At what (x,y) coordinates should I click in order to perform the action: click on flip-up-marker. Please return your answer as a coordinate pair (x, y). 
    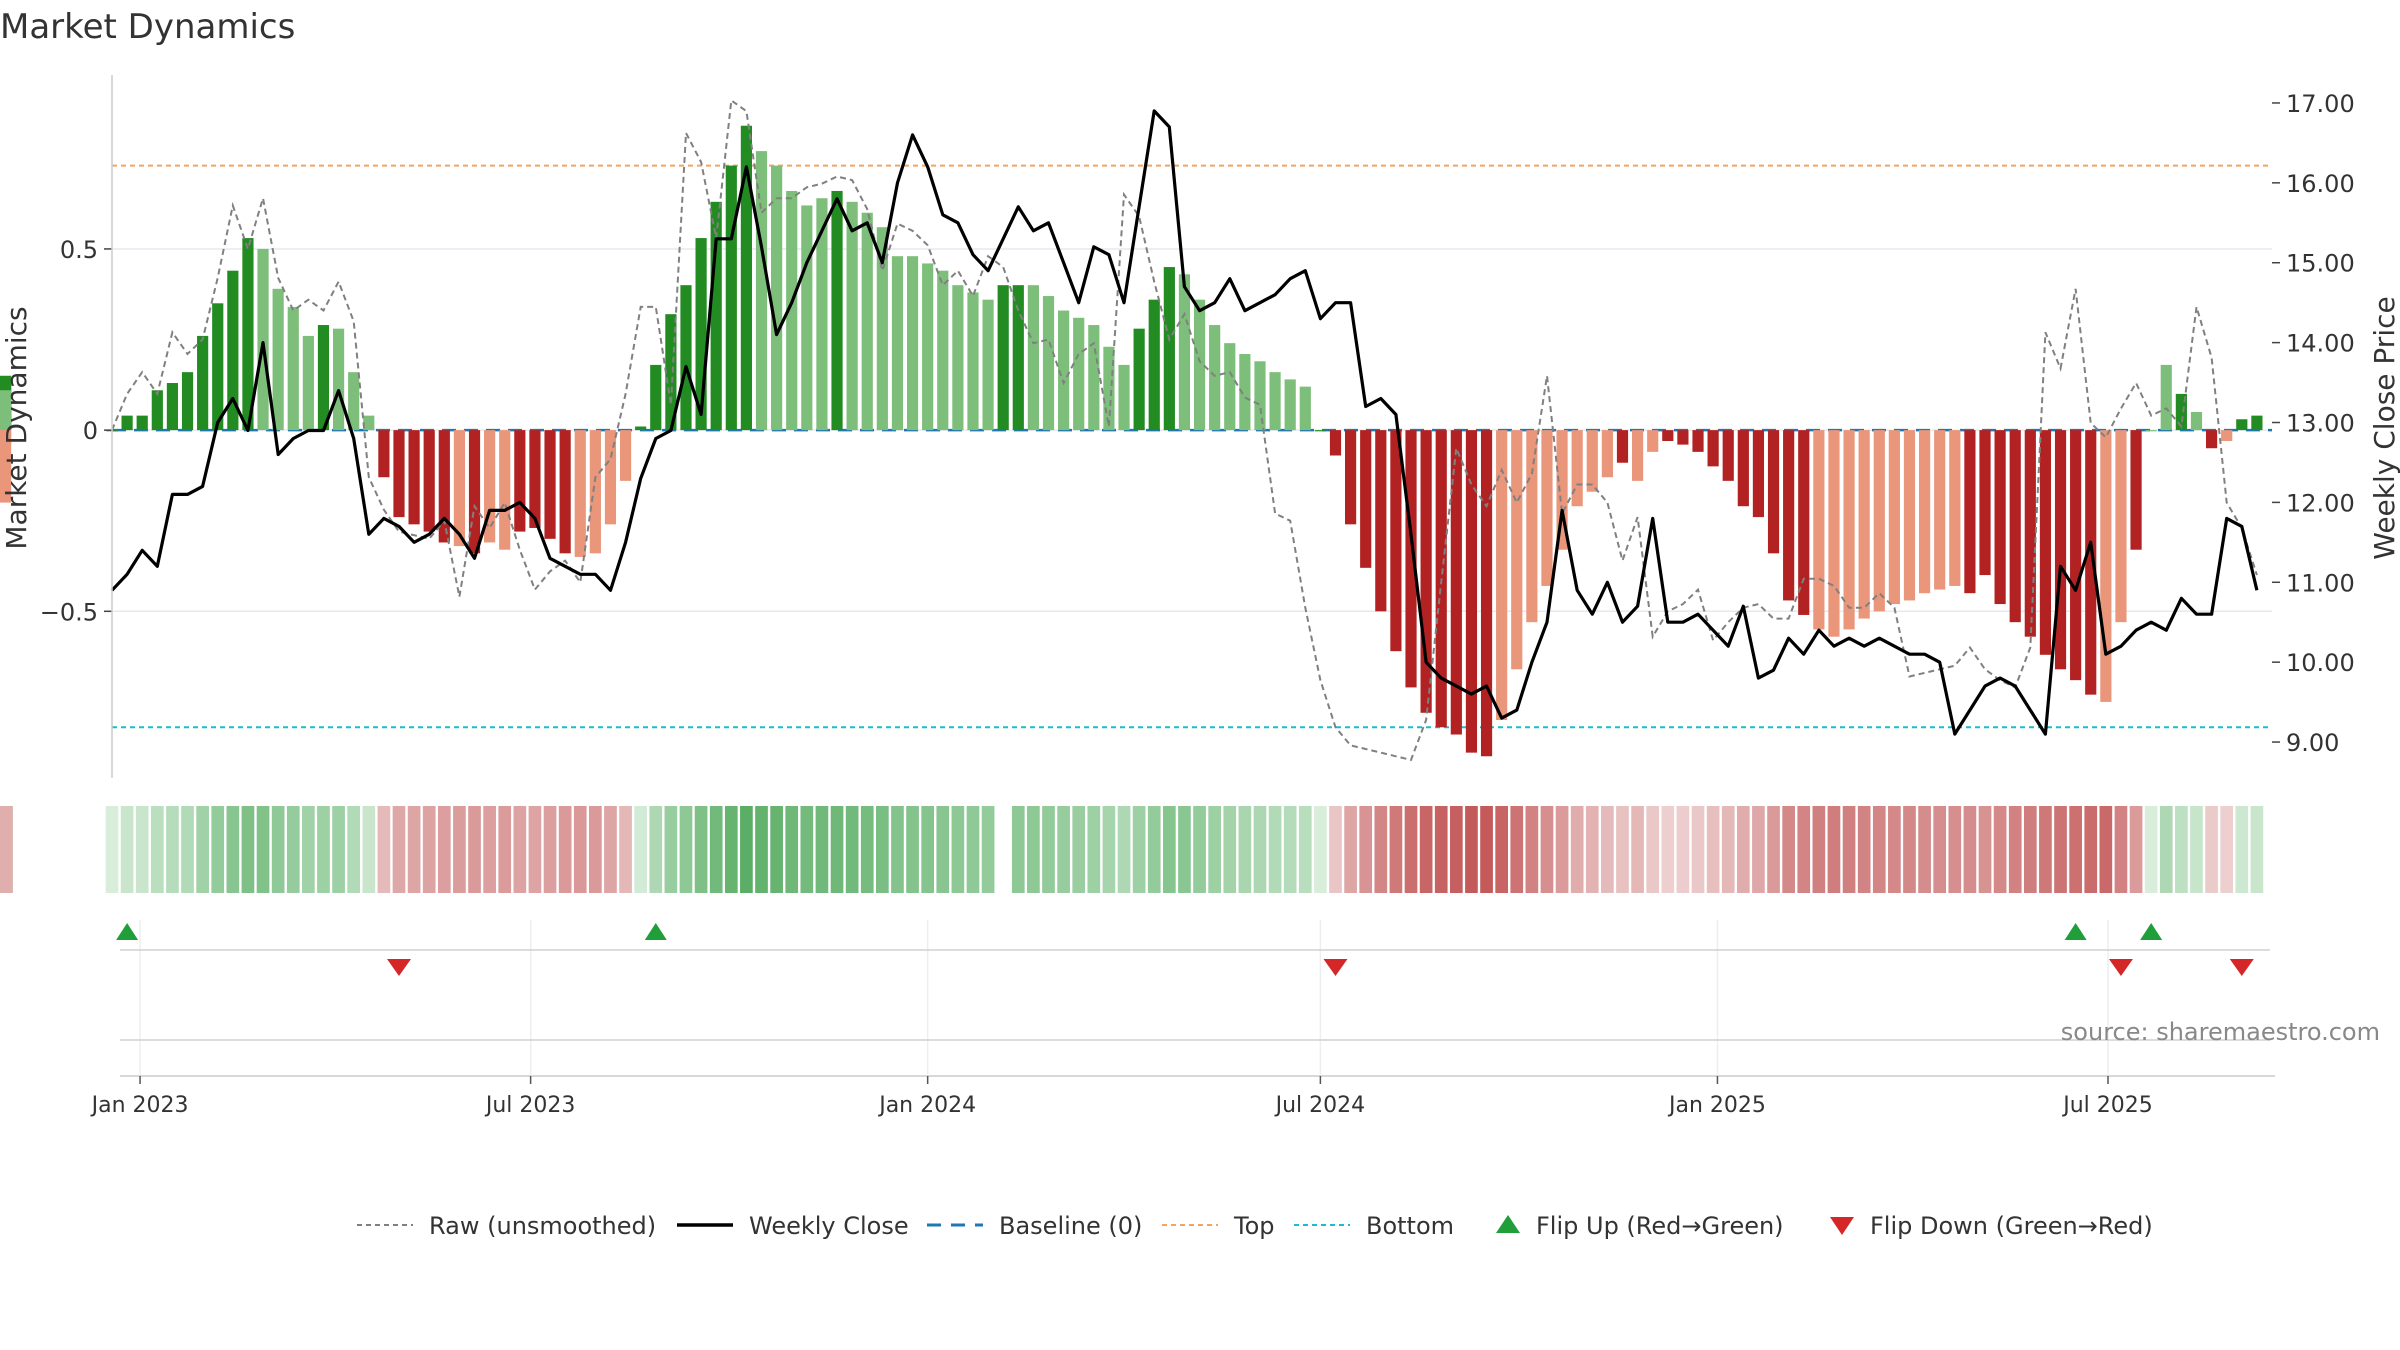
    Looking at the image, I should click on (655, 931).